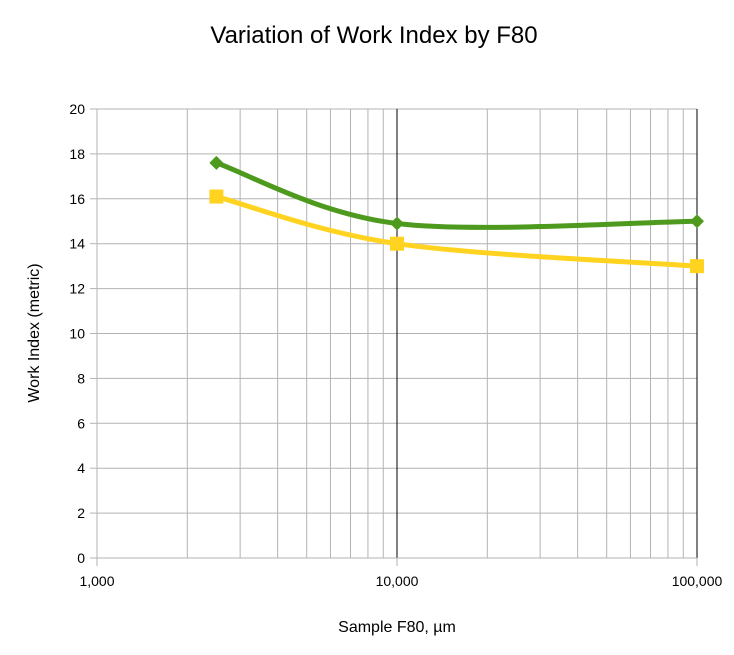 The width and height of the screenshot is (734, 655). I want to click on y-tick-label: 4, so click(81, 468).